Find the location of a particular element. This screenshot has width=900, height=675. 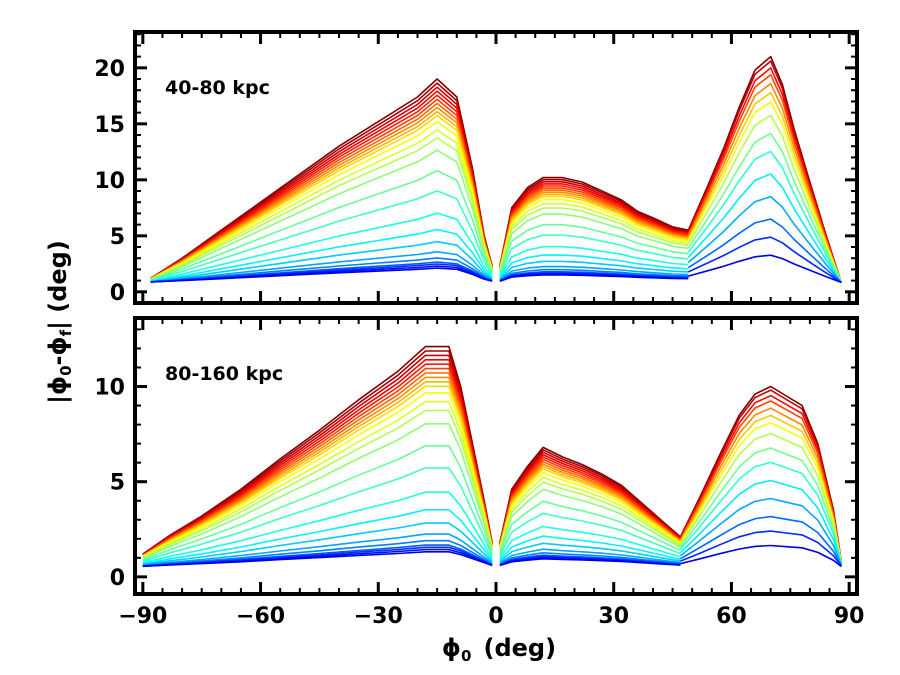

x-tick-label: −60 is located at coordinates (260, 616).